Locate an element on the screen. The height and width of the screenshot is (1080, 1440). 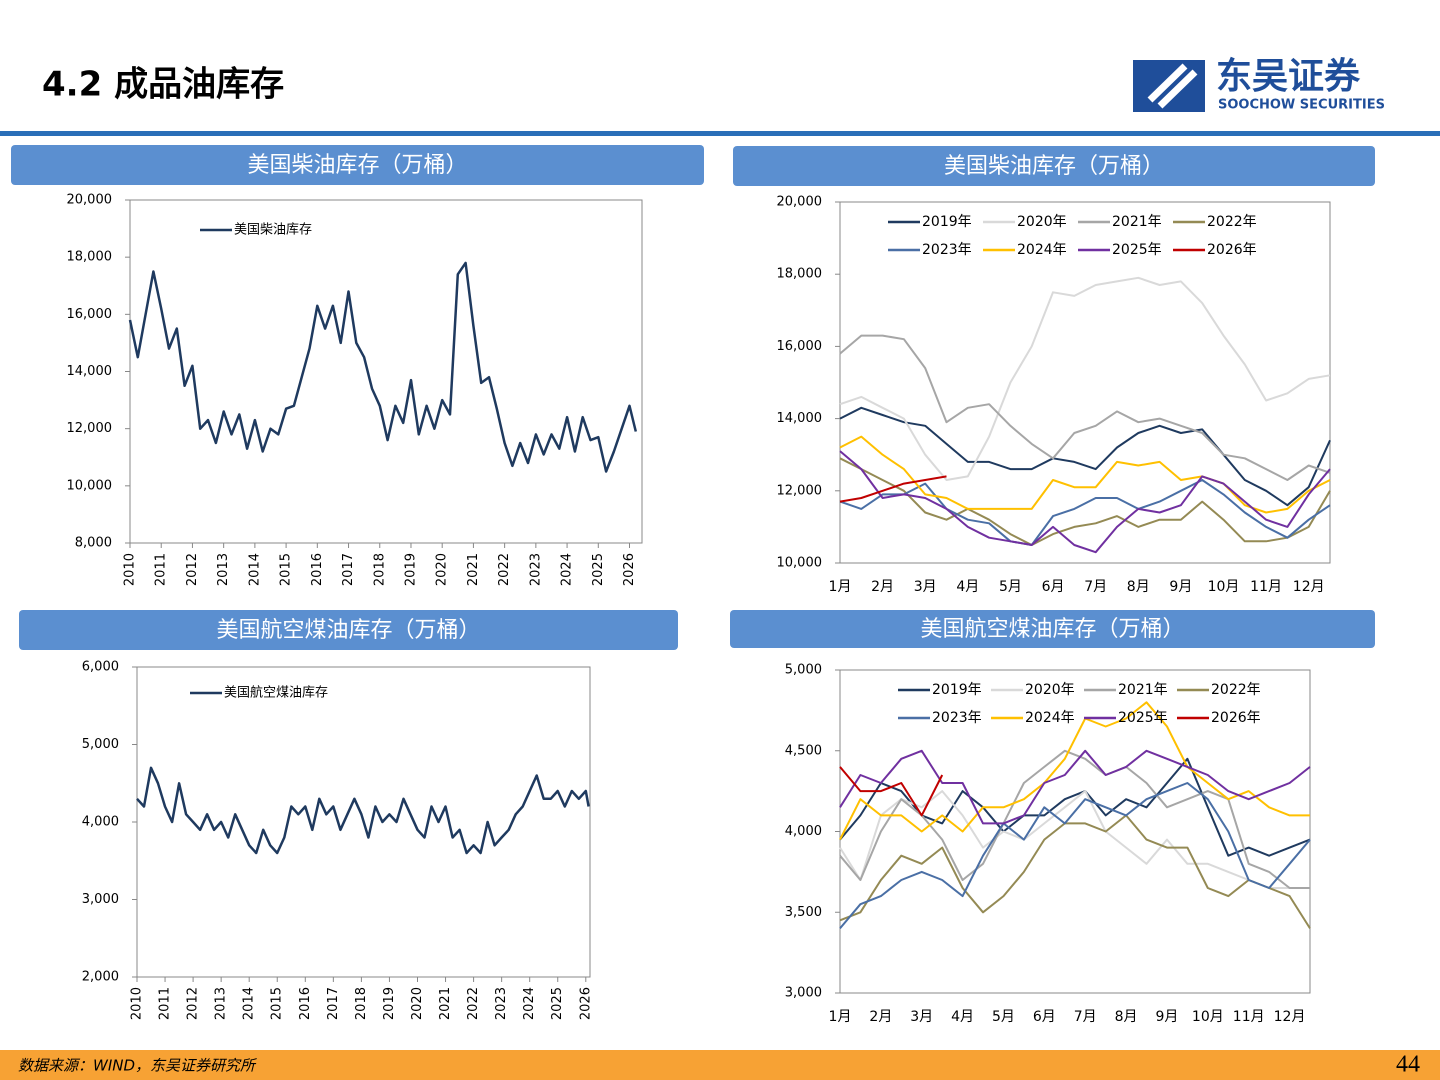
y-tick-label: 6,000 is located at coordinates (100, 667).